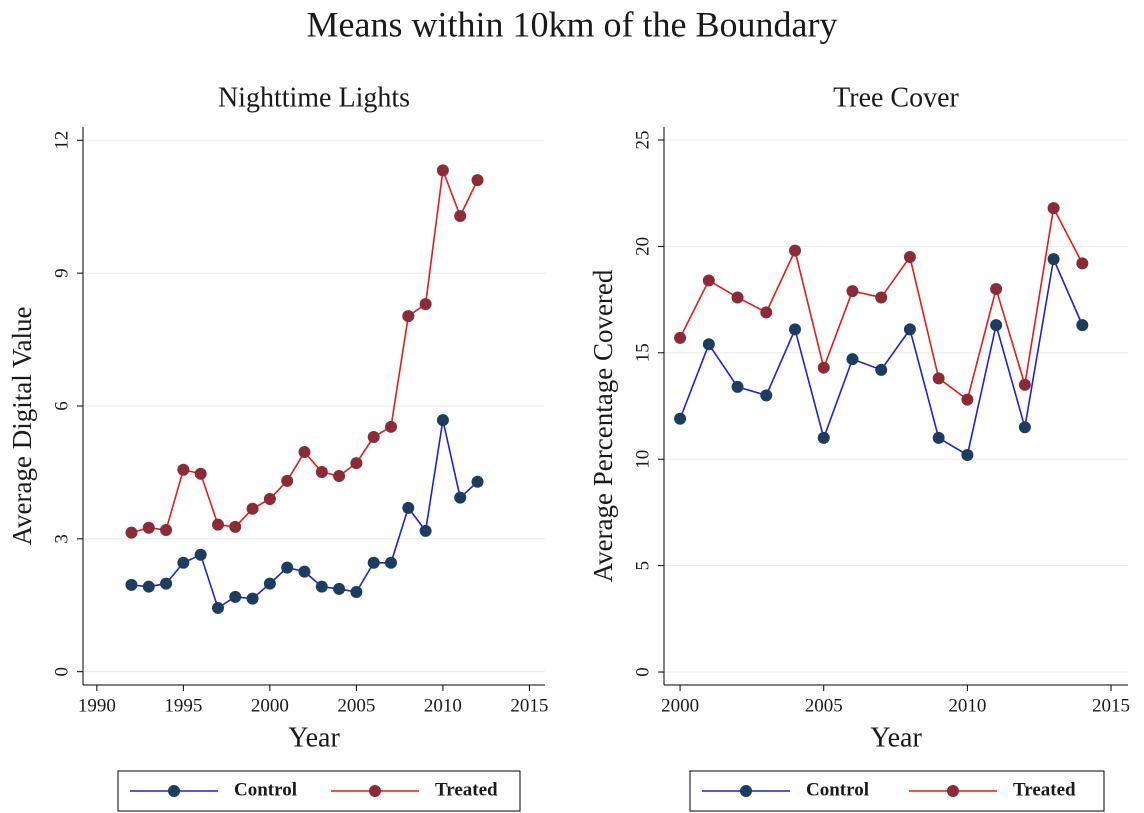  I want to click on y-axis-label: Average Digital Value, so click(22, 426).